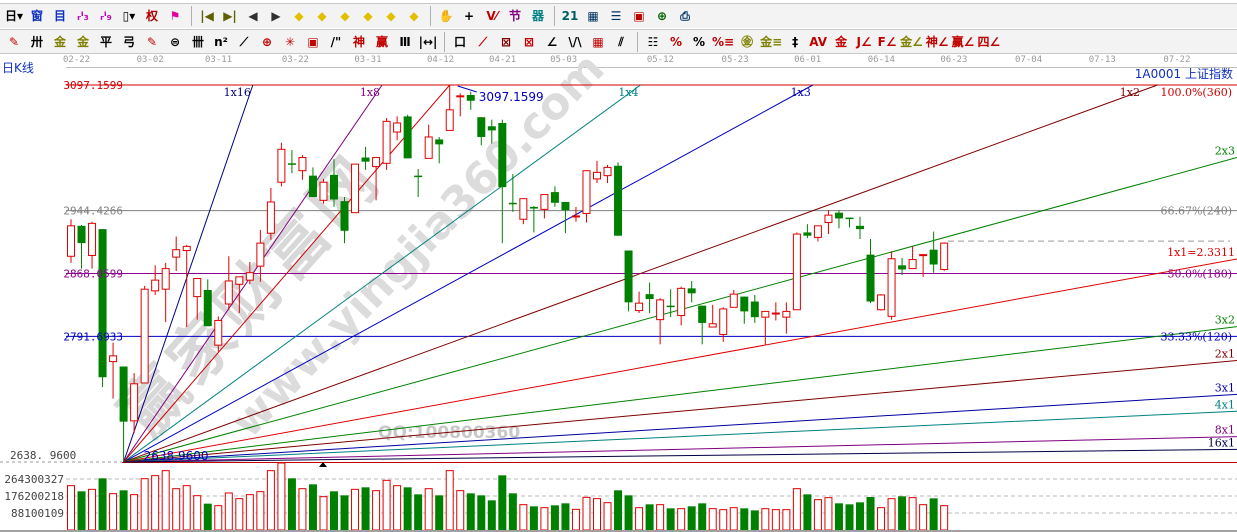 The image size is (1237, 532). What do you see at coordinates (430, 16) in the screenshot?
I see `toolbar-separator` at bounding box center [430, 16].